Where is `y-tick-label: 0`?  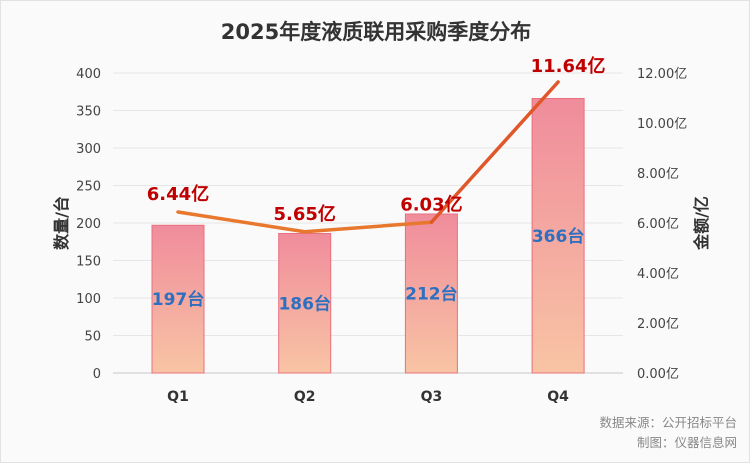
y-tick-label: 0 is located at coordinates (97, 374).